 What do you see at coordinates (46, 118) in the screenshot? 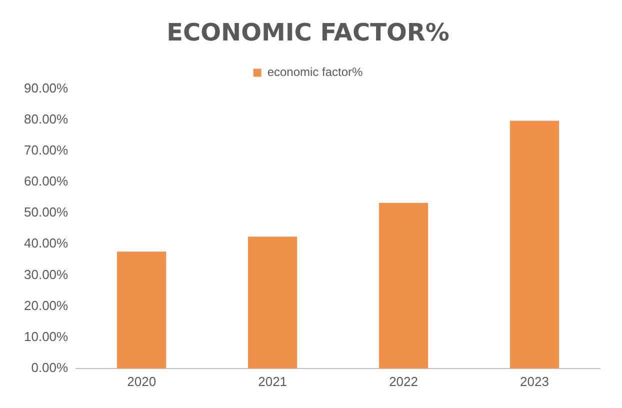
I see `y-tick-label: 80.00%` at bounding box center [46, 118].